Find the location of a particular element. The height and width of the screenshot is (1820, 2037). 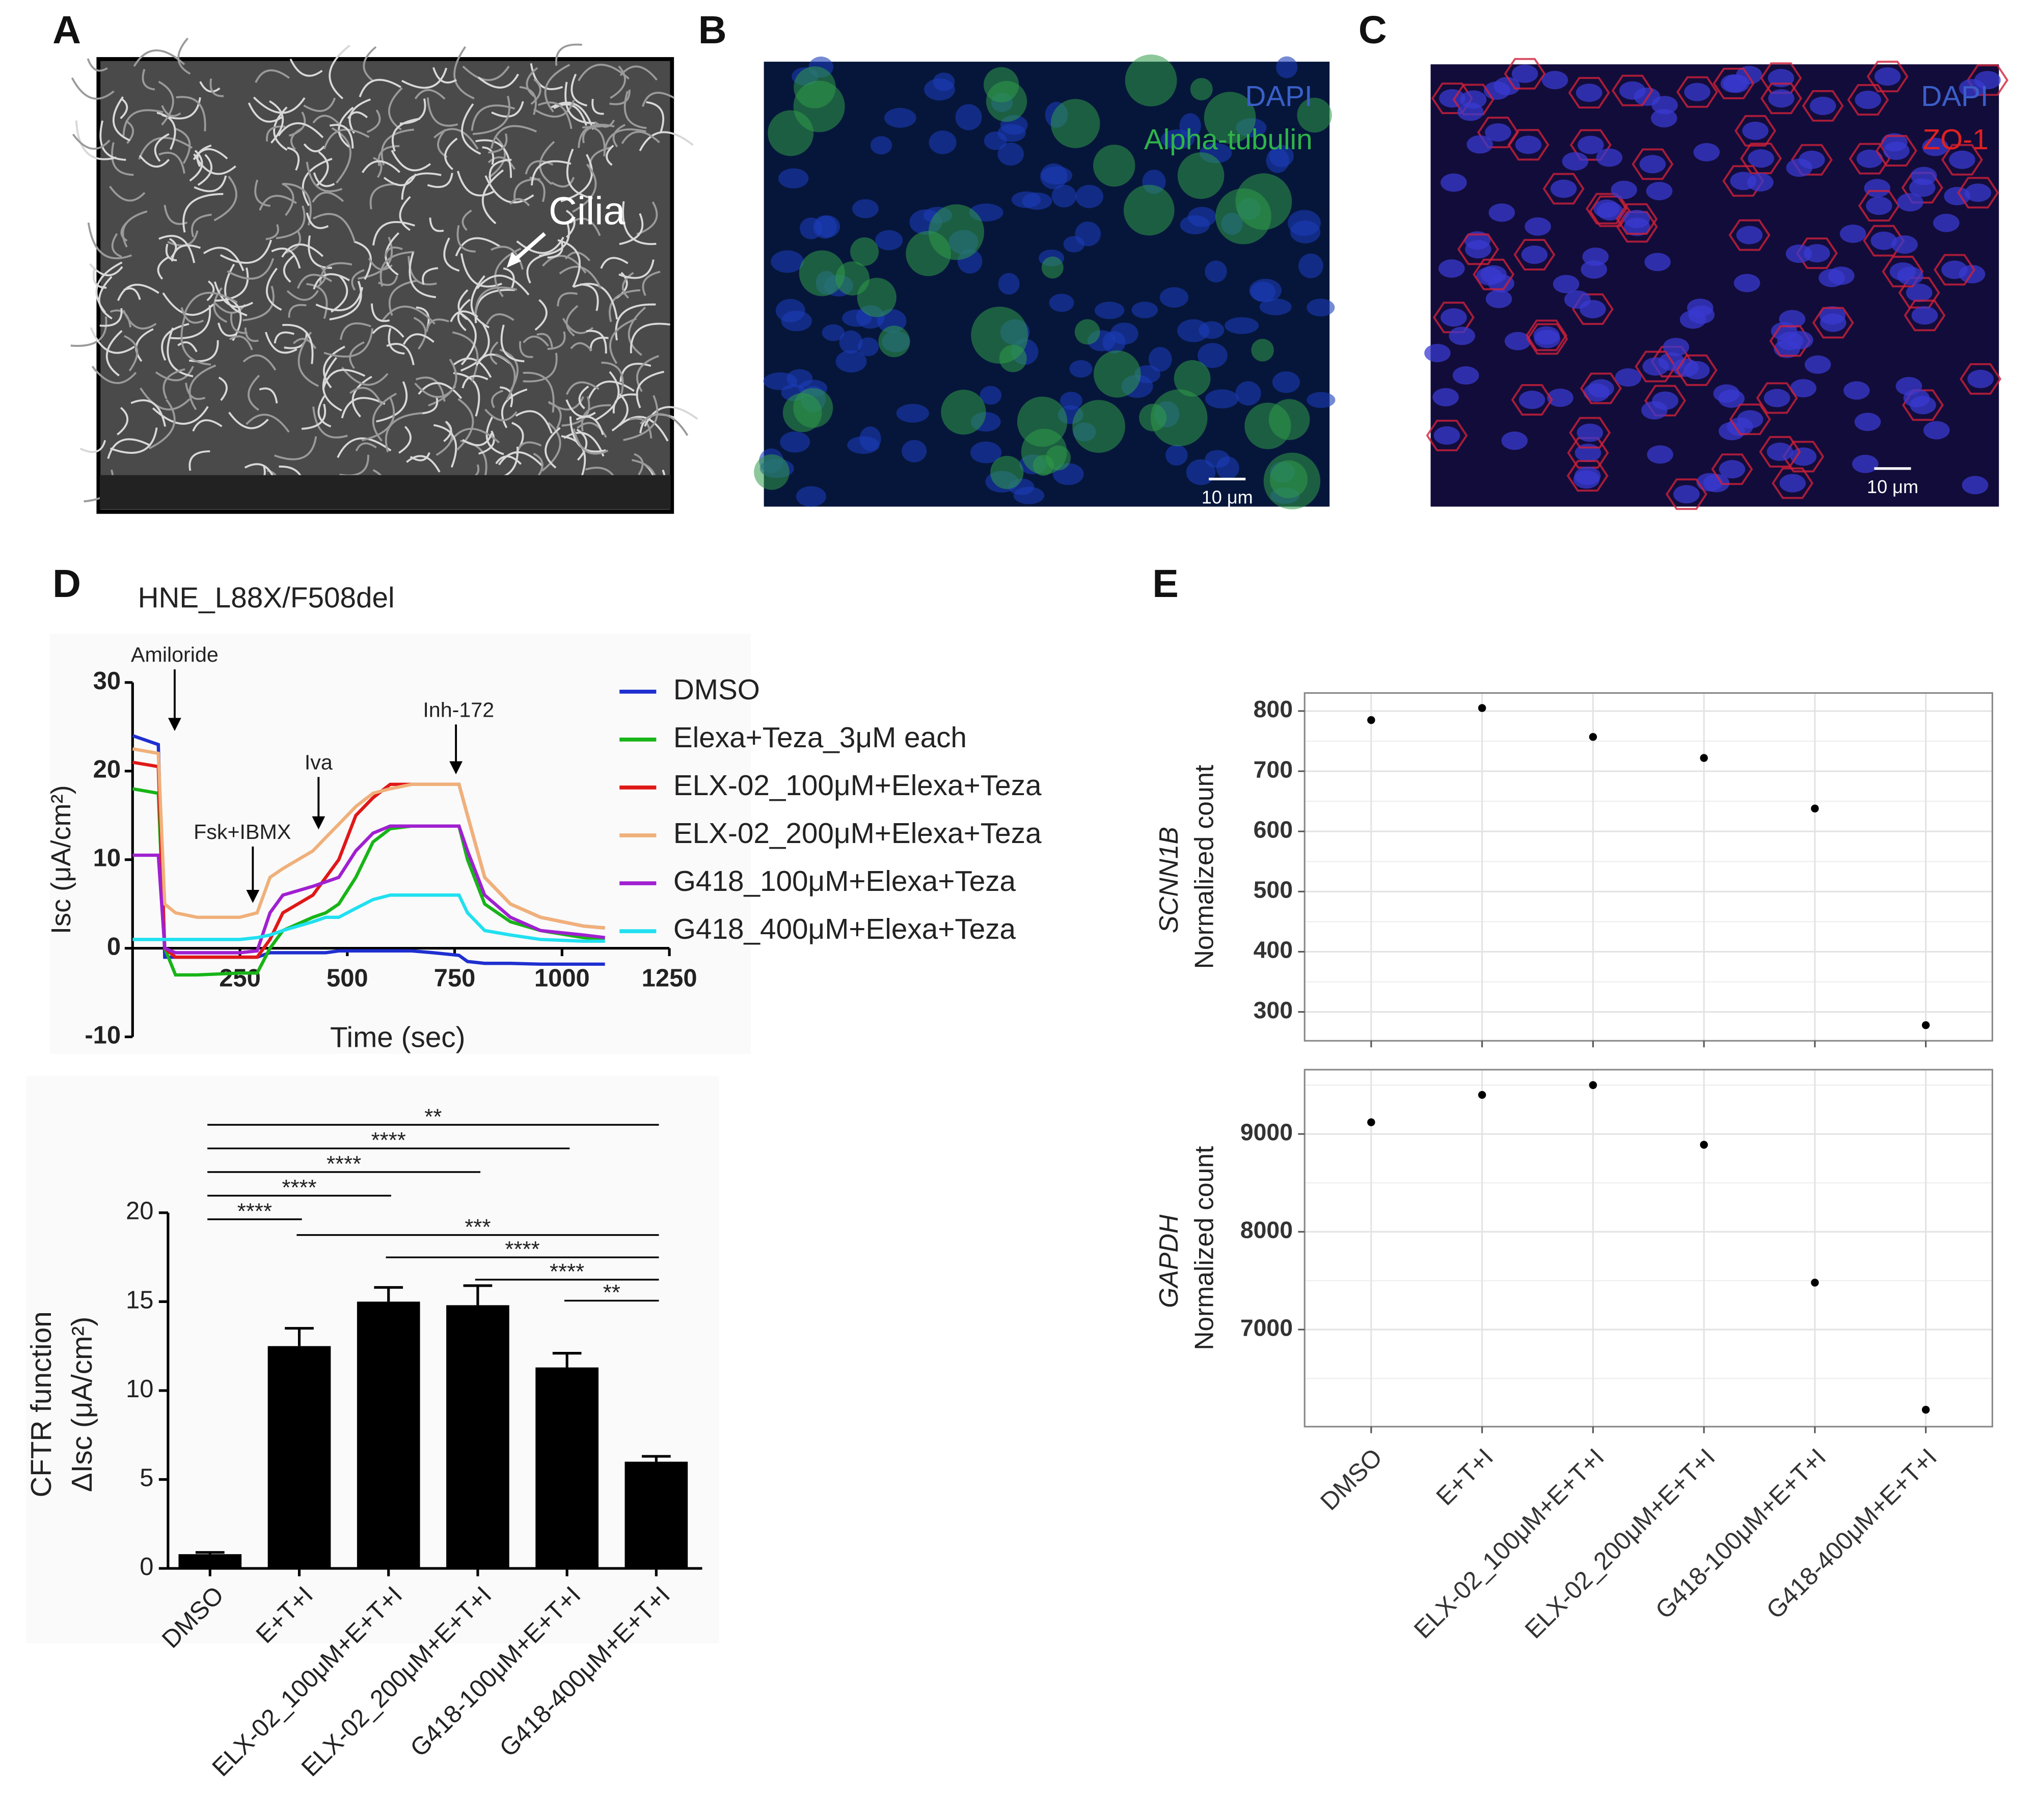

x-tick-label: E+T+I is located at coordinates (1465, 1477).